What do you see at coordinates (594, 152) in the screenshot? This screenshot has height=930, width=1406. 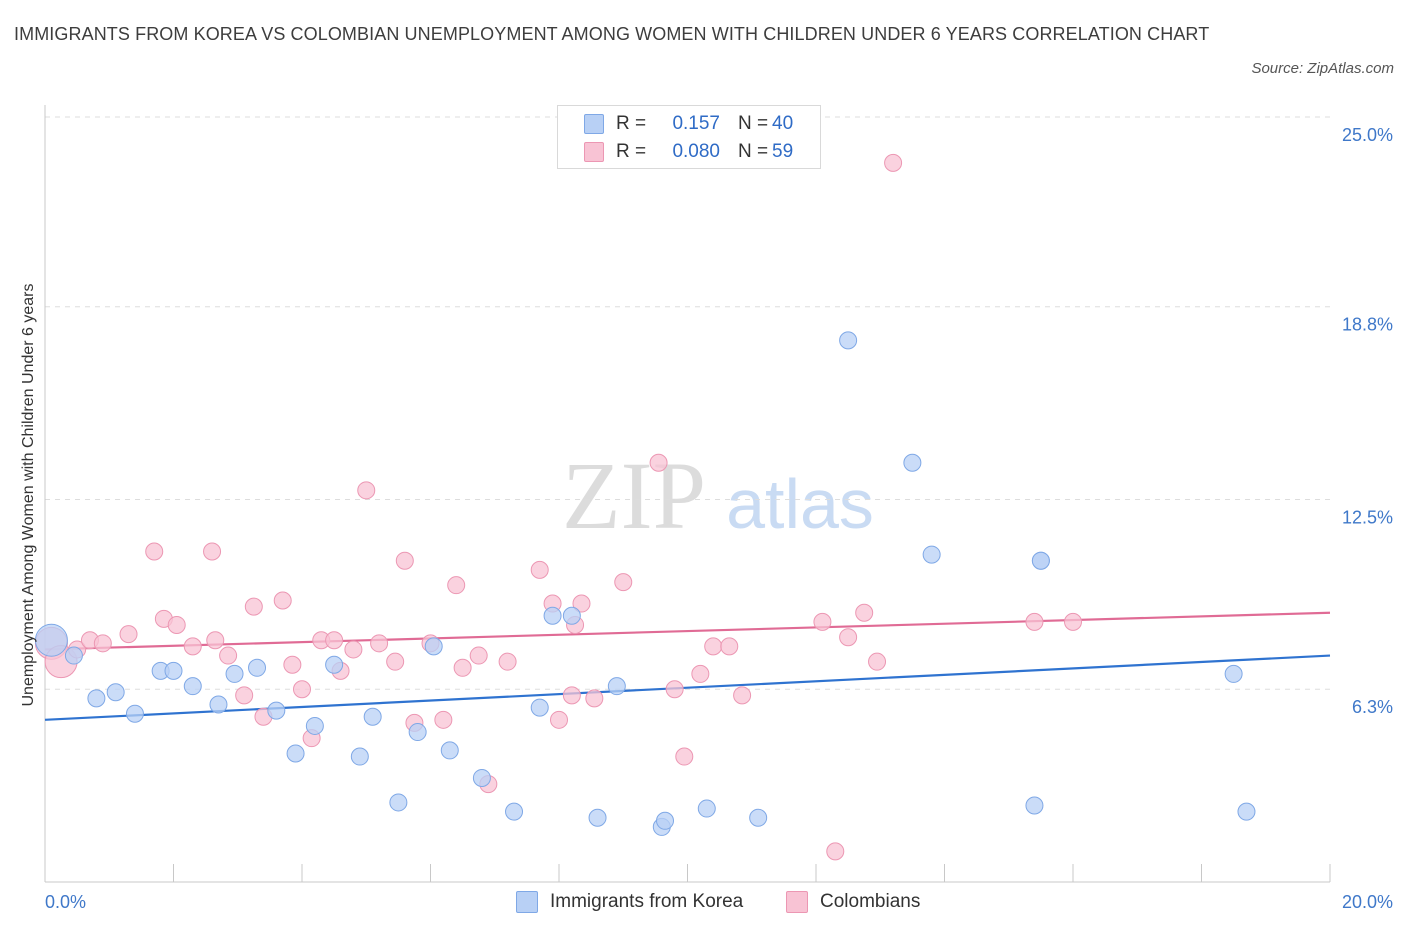 I see `legend-swatch-colombia` at bounding box center [594, 152].